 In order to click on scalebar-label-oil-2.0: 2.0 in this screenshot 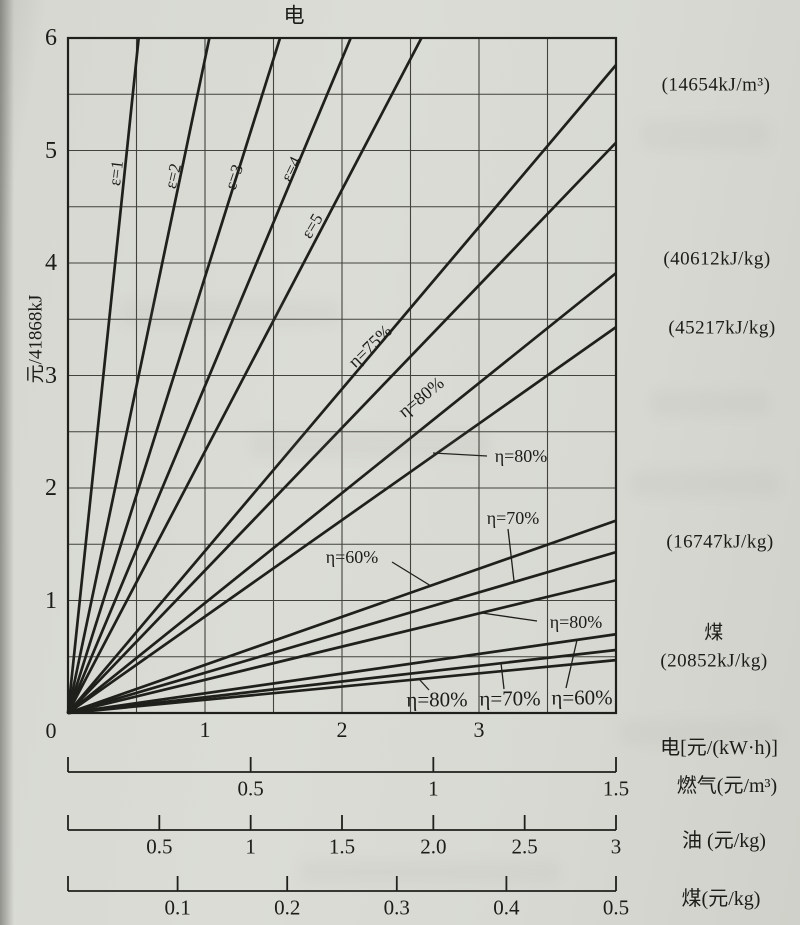, I will do `click(433, 846)`.